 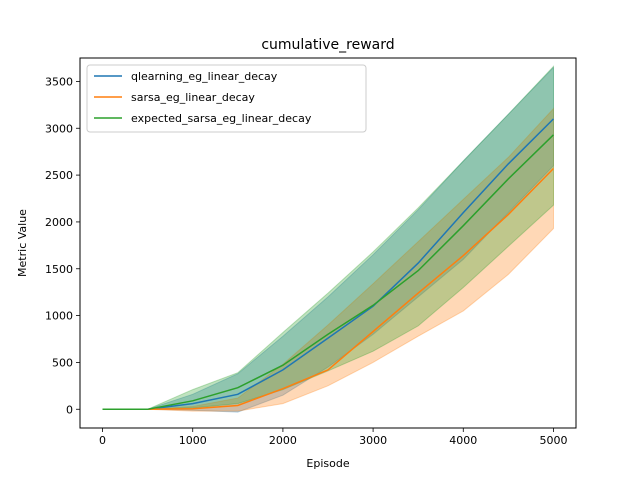 What do you see at coordinates (62, 362) in the screenshot?
I see `y-tick-label: 500` at bounding box center [62, 362].